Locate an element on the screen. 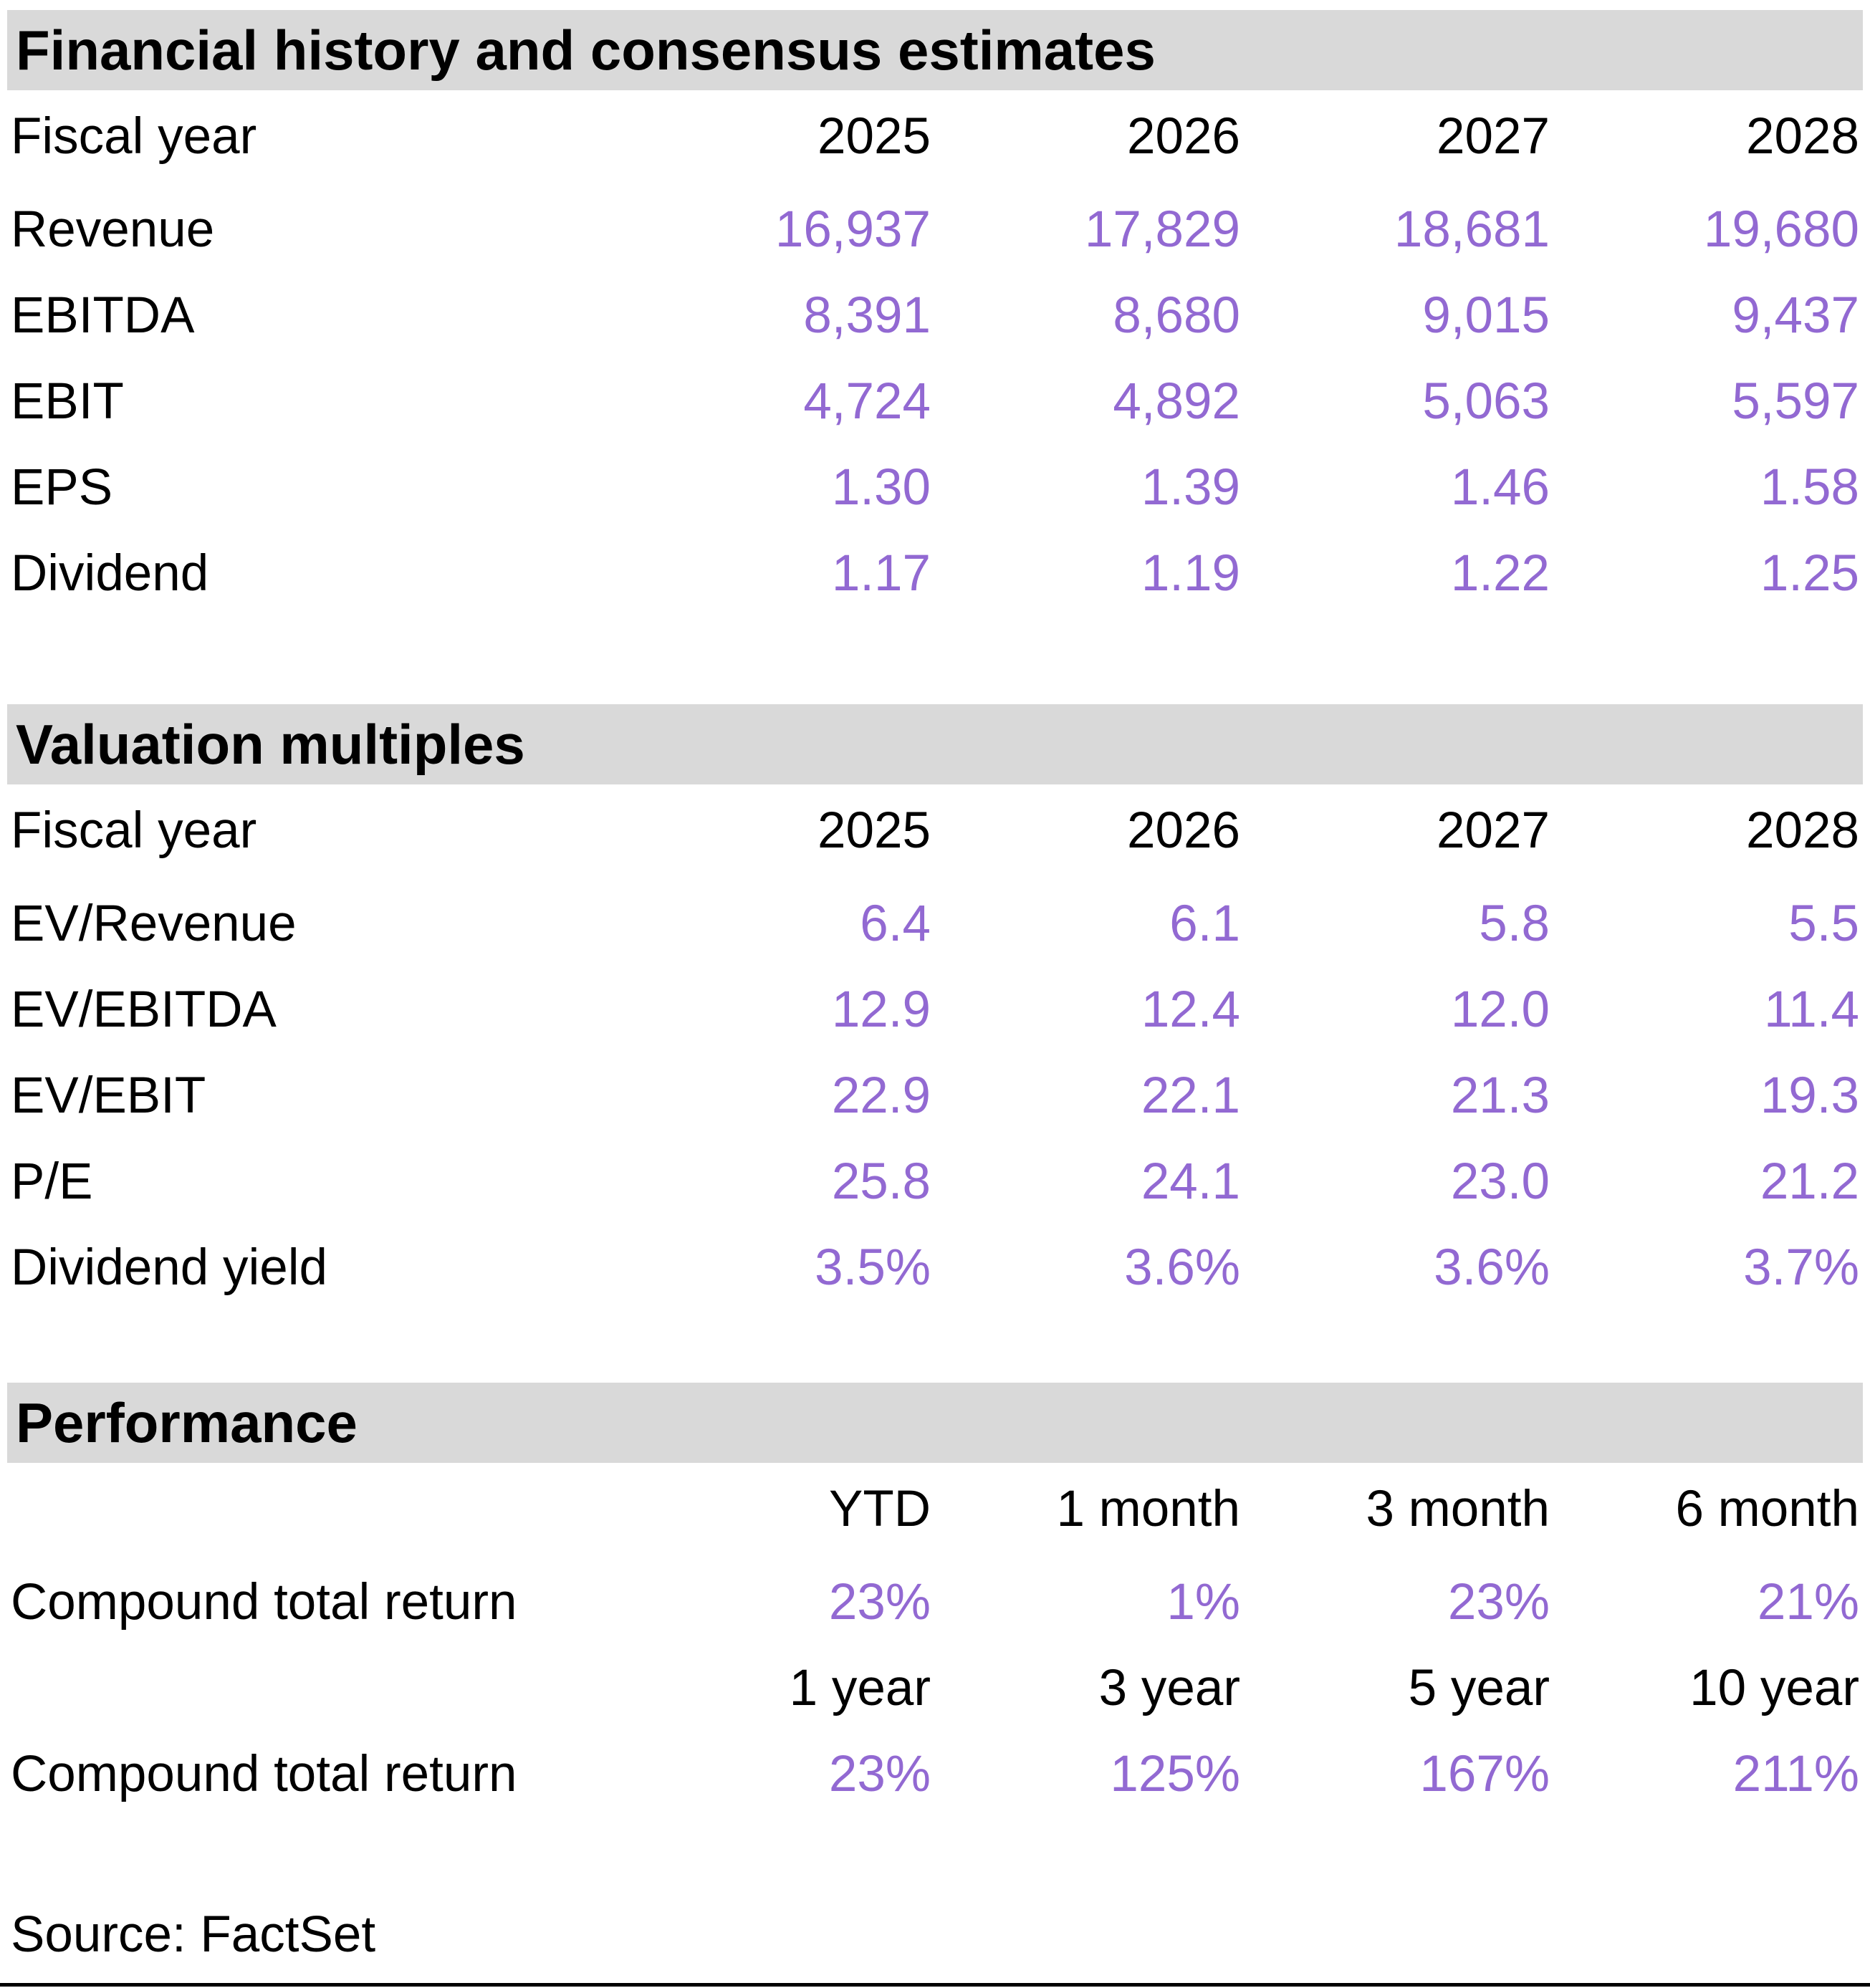 The height and width of the screenshot is (1988, 1870). table-row-eps: EPS 1.30 1.39 1.46 1.58 is located at coordinates (935, 487).